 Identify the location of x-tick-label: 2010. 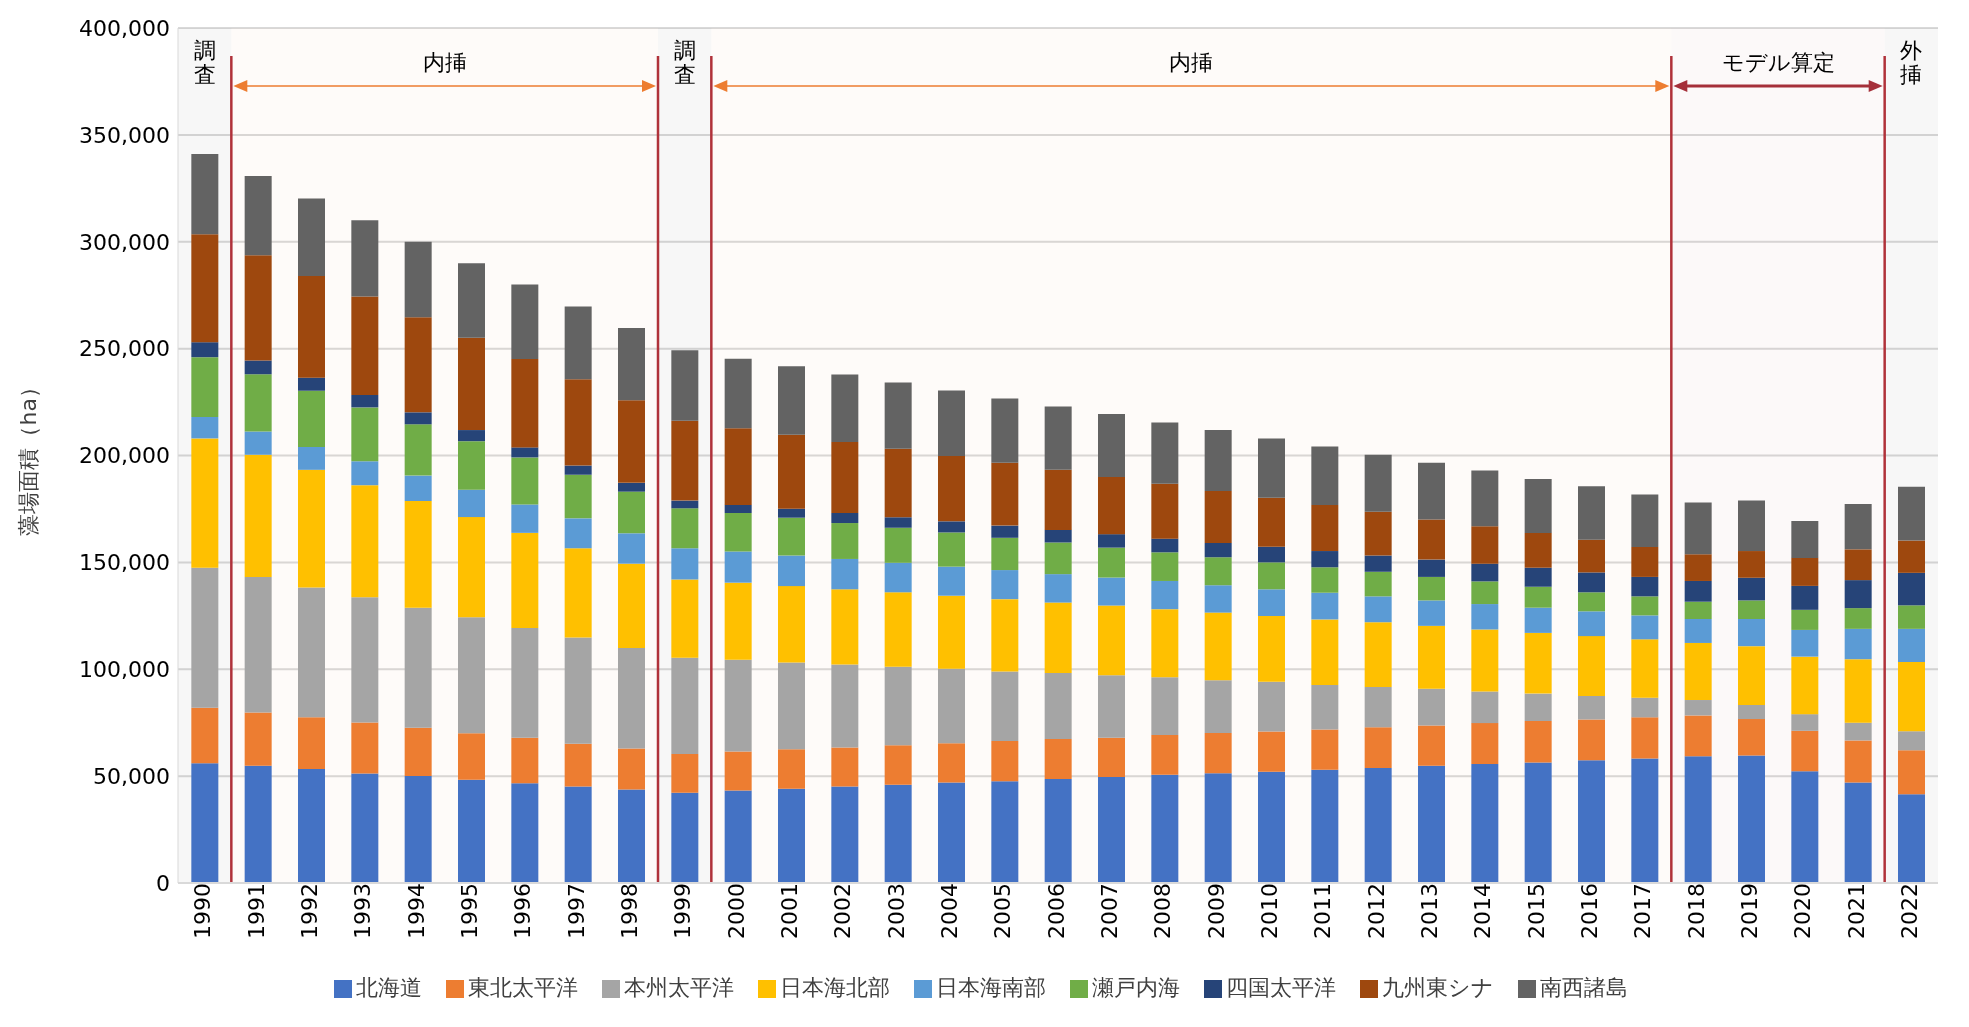
(1269, 911).